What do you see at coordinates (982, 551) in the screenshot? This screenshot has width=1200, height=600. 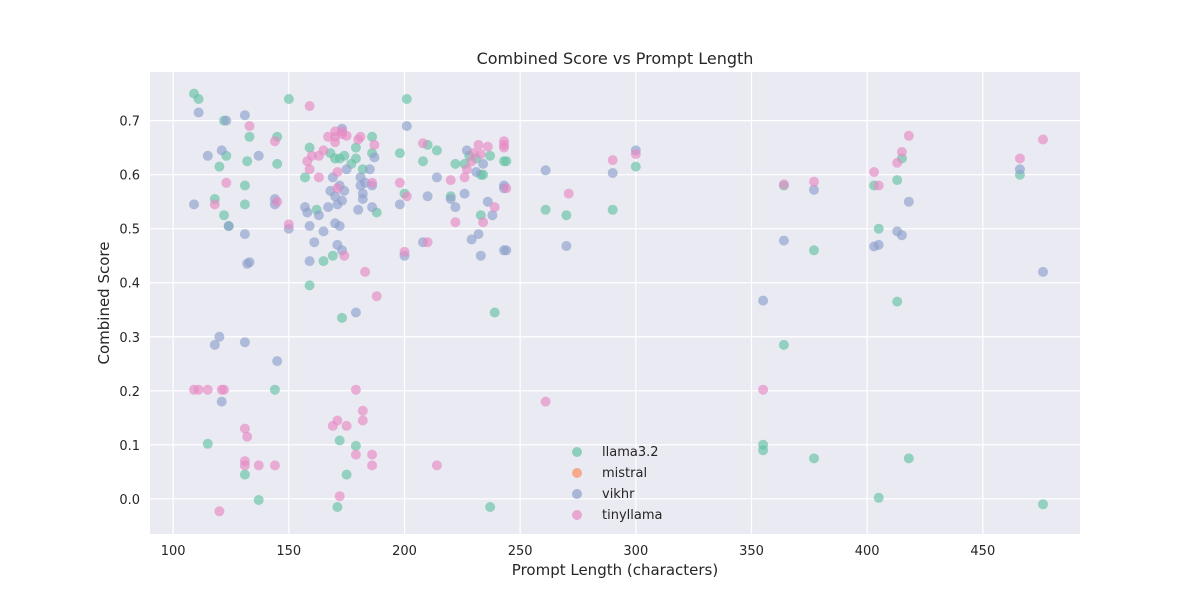 I see `x-tick-label: 450` at bounding box center [982, 551].